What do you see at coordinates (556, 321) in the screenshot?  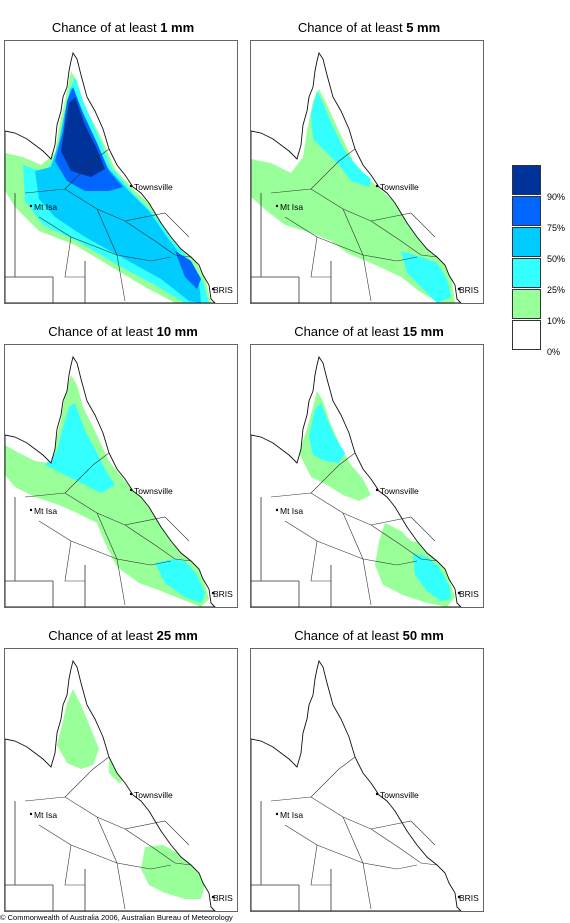 I see `legend-label: 10%` at bounding box center [556, 321].